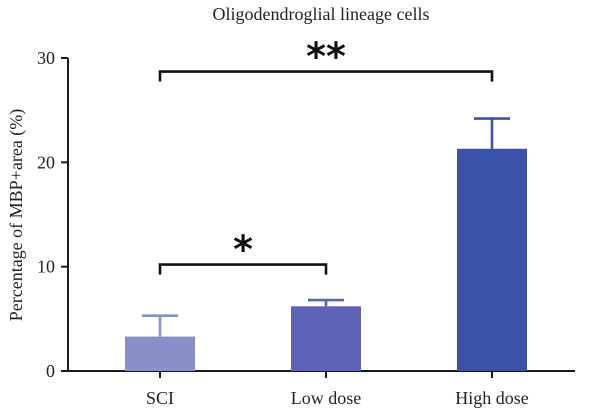  What do you see at coordinates (46, 267) in the screenshot?
I see `y-tick-label: 10` at bounding box center [46, 267].